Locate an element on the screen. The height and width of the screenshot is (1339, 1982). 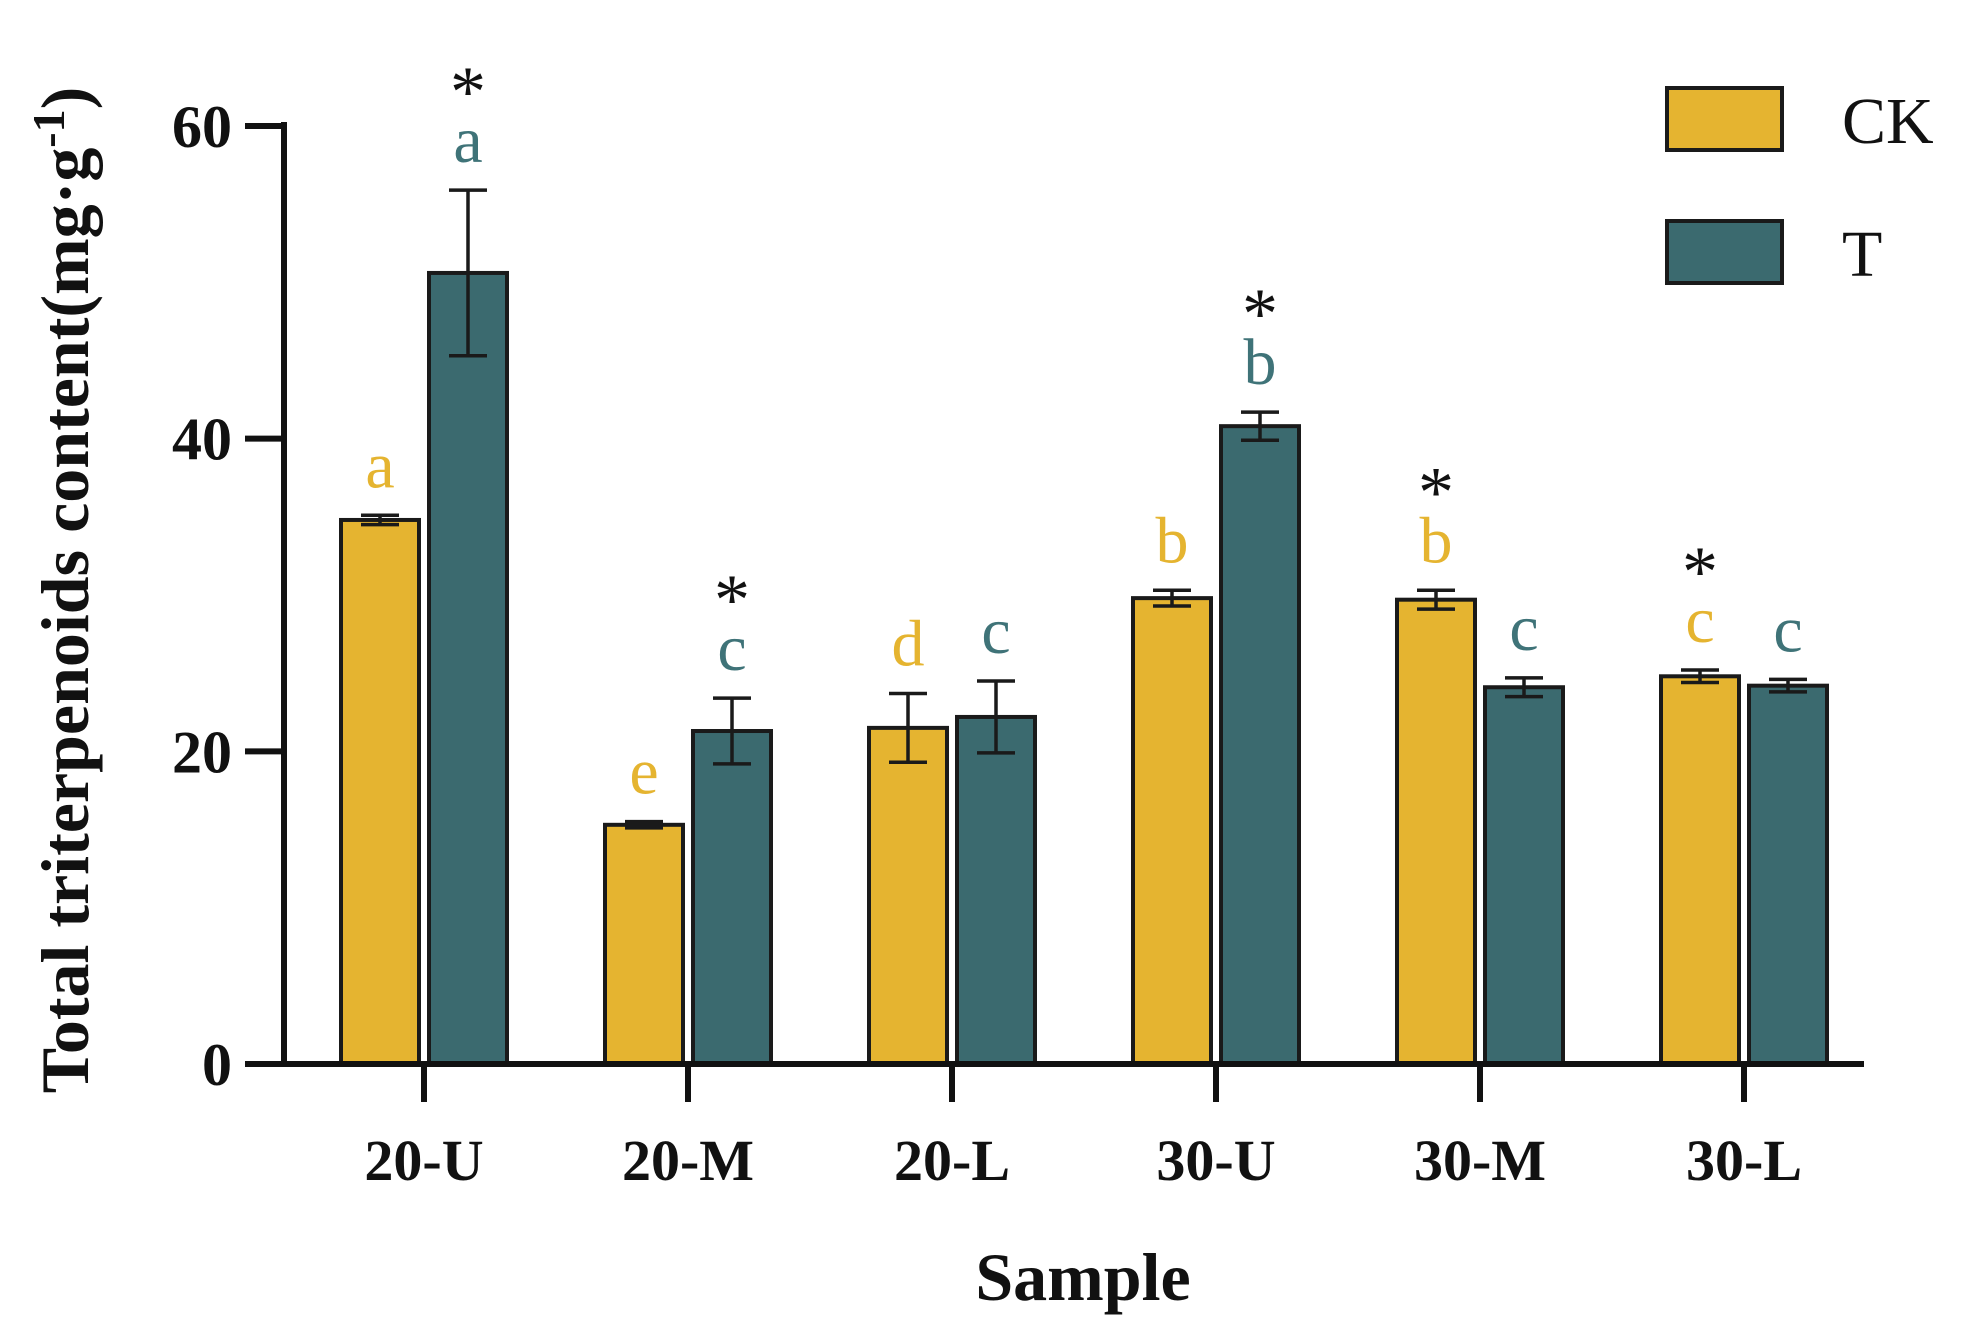
error-bar-t-20-U is located at coordinates (468, 273).